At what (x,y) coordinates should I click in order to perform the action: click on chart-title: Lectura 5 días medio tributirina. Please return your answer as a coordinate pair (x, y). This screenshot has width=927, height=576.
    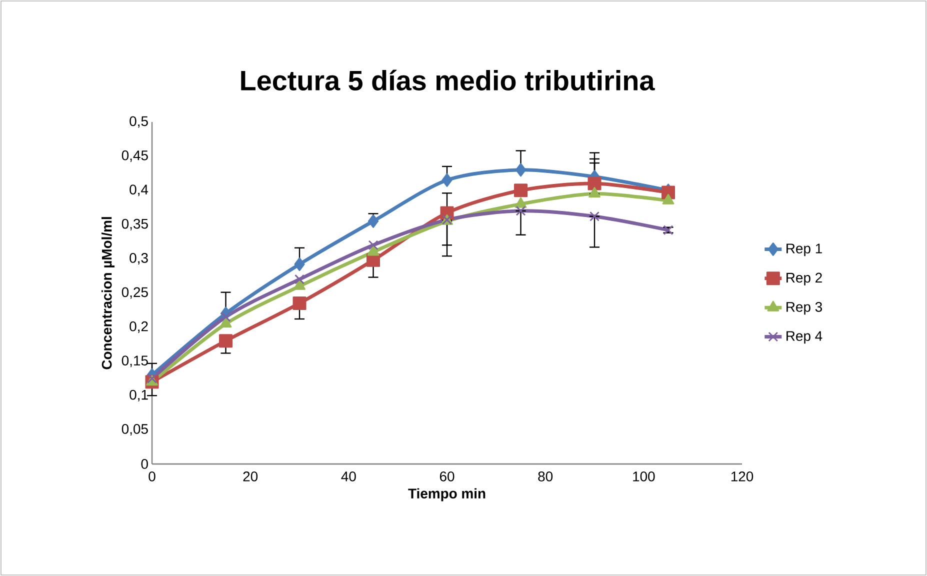
    Looking at the image, I should click on (448, 80).